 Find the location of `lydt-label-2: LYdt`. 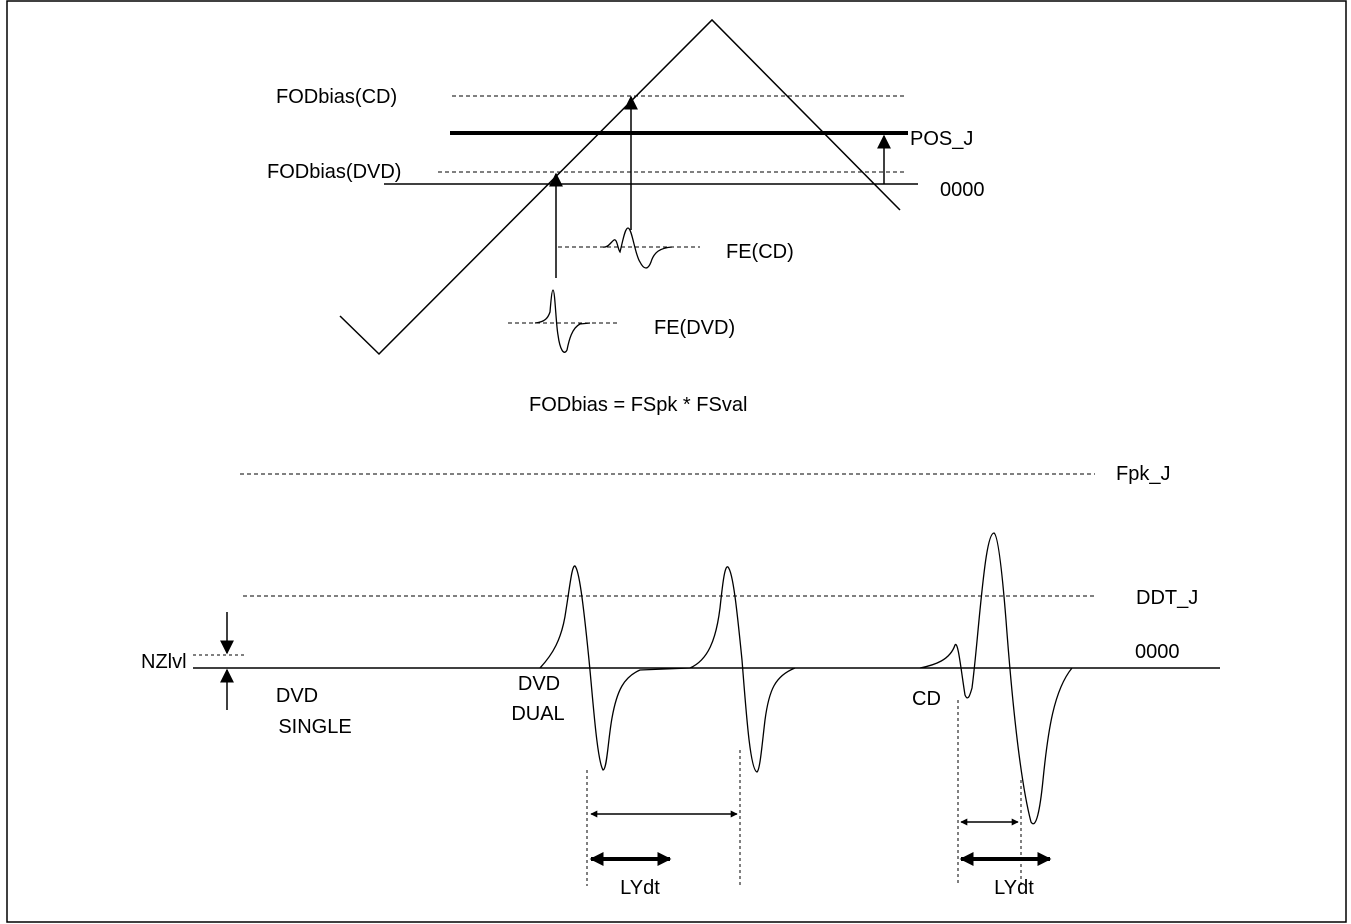

lydt-label-2: LYdt is located at coordinates (1014, 888).